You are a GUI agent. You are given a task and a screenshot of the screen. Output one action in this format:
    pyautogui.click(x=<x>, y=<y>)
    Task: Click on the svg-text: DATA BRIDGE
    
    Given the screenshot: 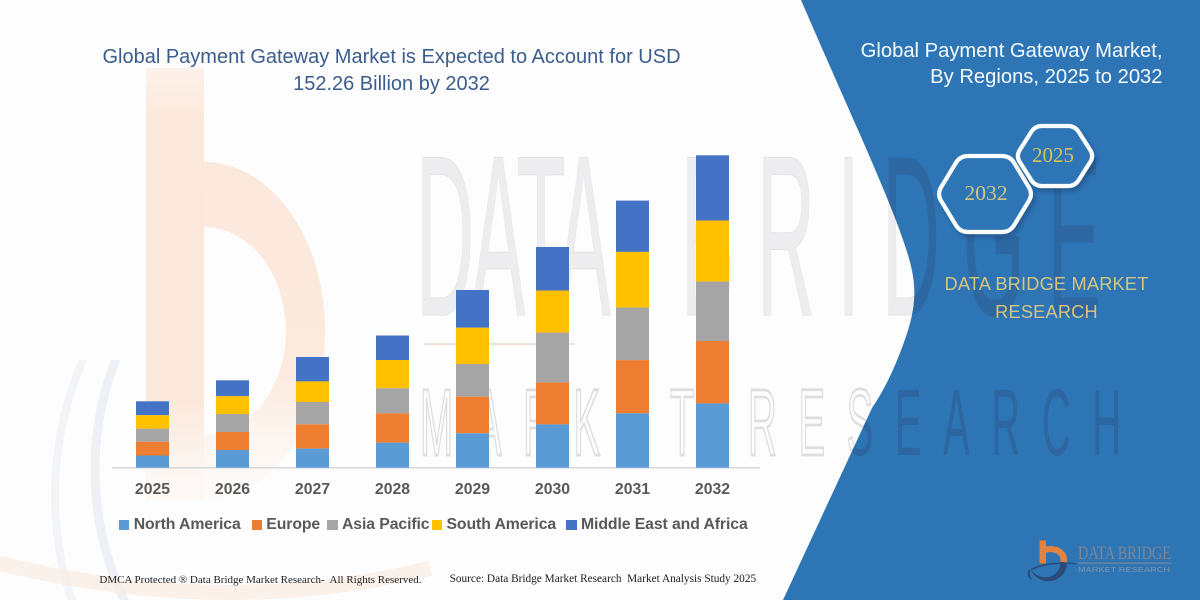 What is the action you would take?
    pyautogui.click(x=1124, y=554)
    